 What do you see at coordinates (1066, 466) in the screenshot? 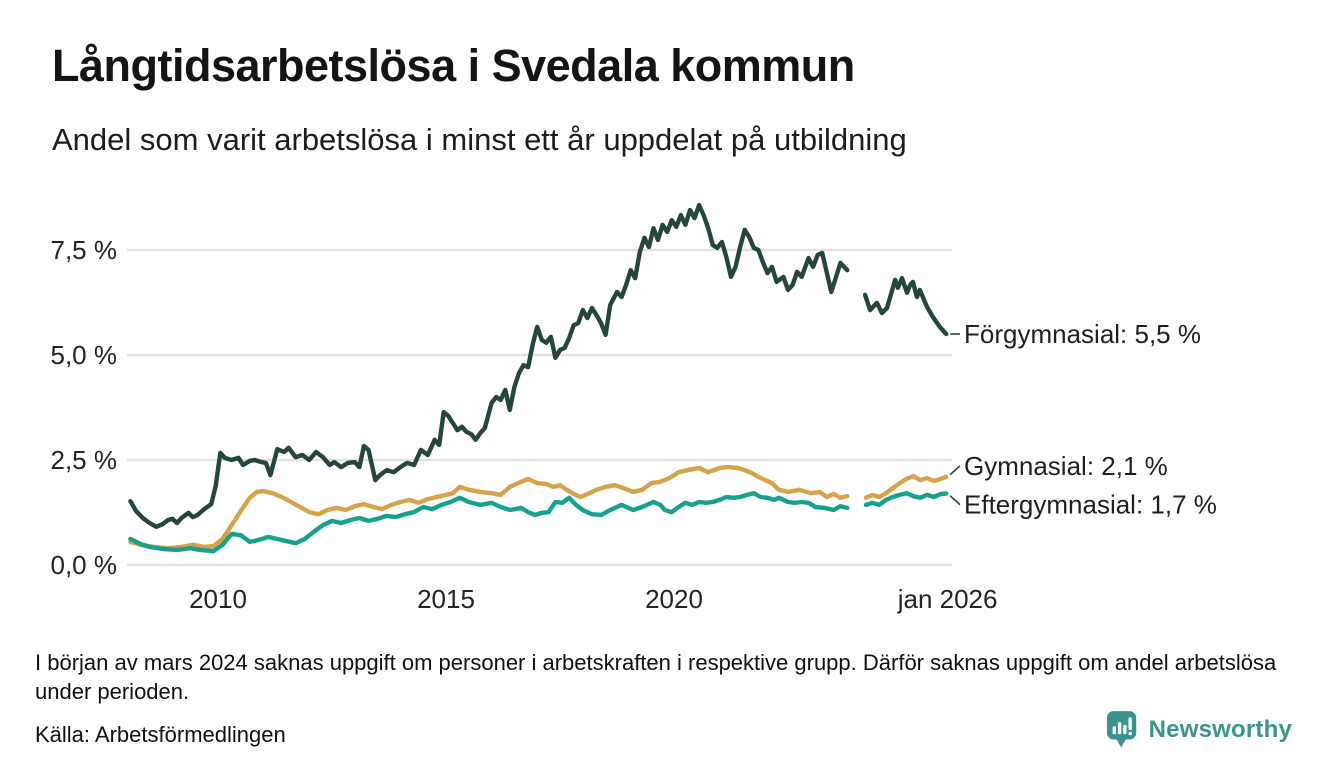
I see `series-end-label-gymnasial: Gymnasial: 2,1 %` at bounding box center [1066, 466].